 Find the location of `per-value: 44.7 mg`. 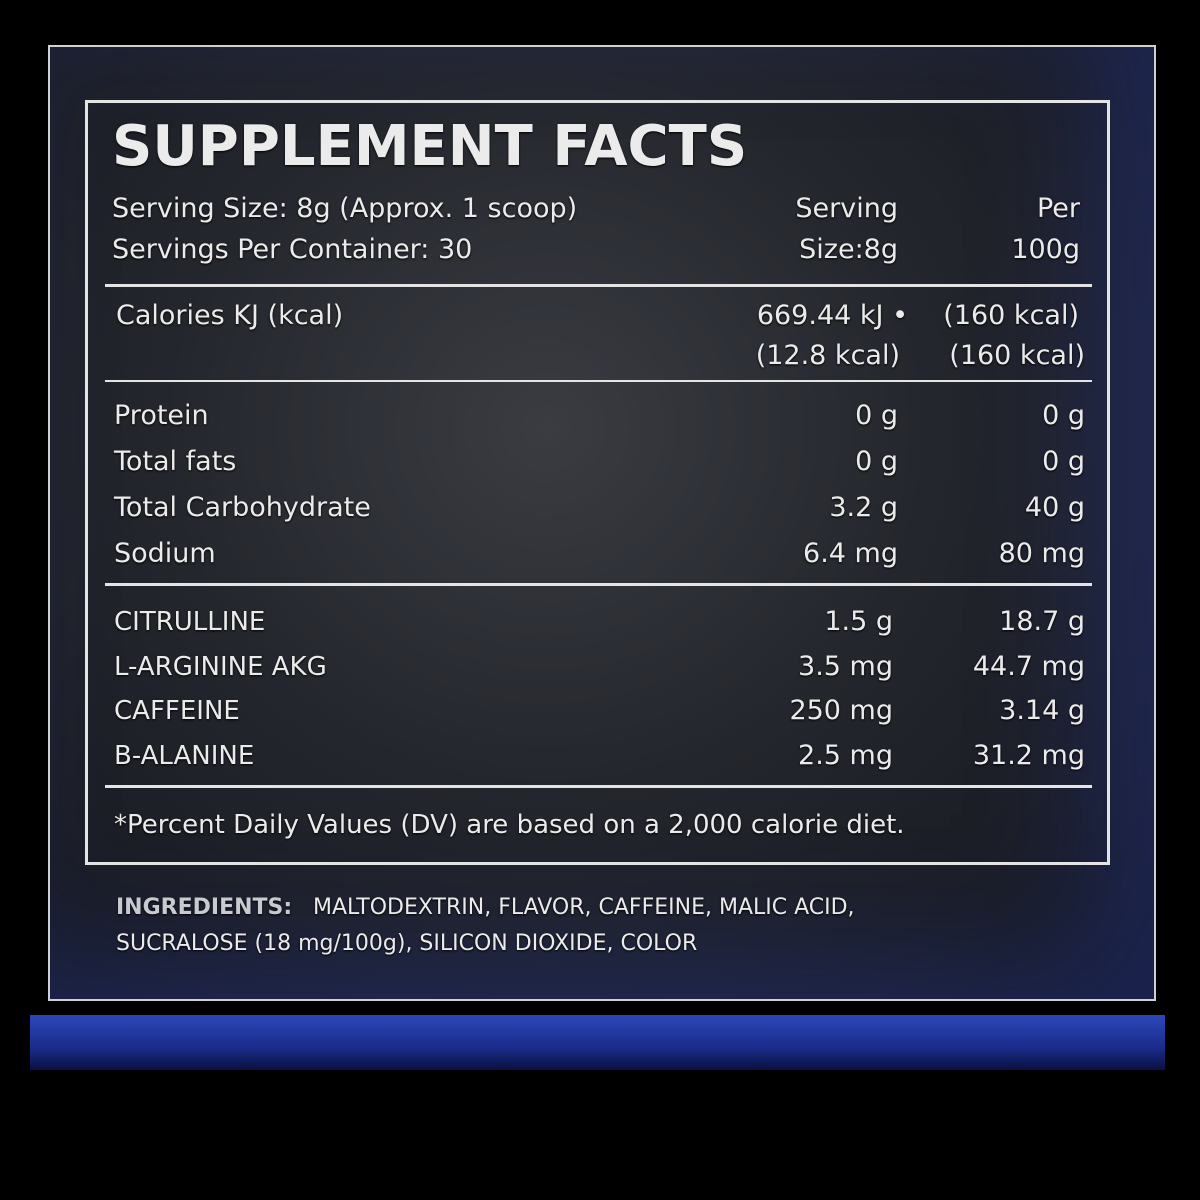

per-value: 44.7 mg is located at coordinates (1028, 666).